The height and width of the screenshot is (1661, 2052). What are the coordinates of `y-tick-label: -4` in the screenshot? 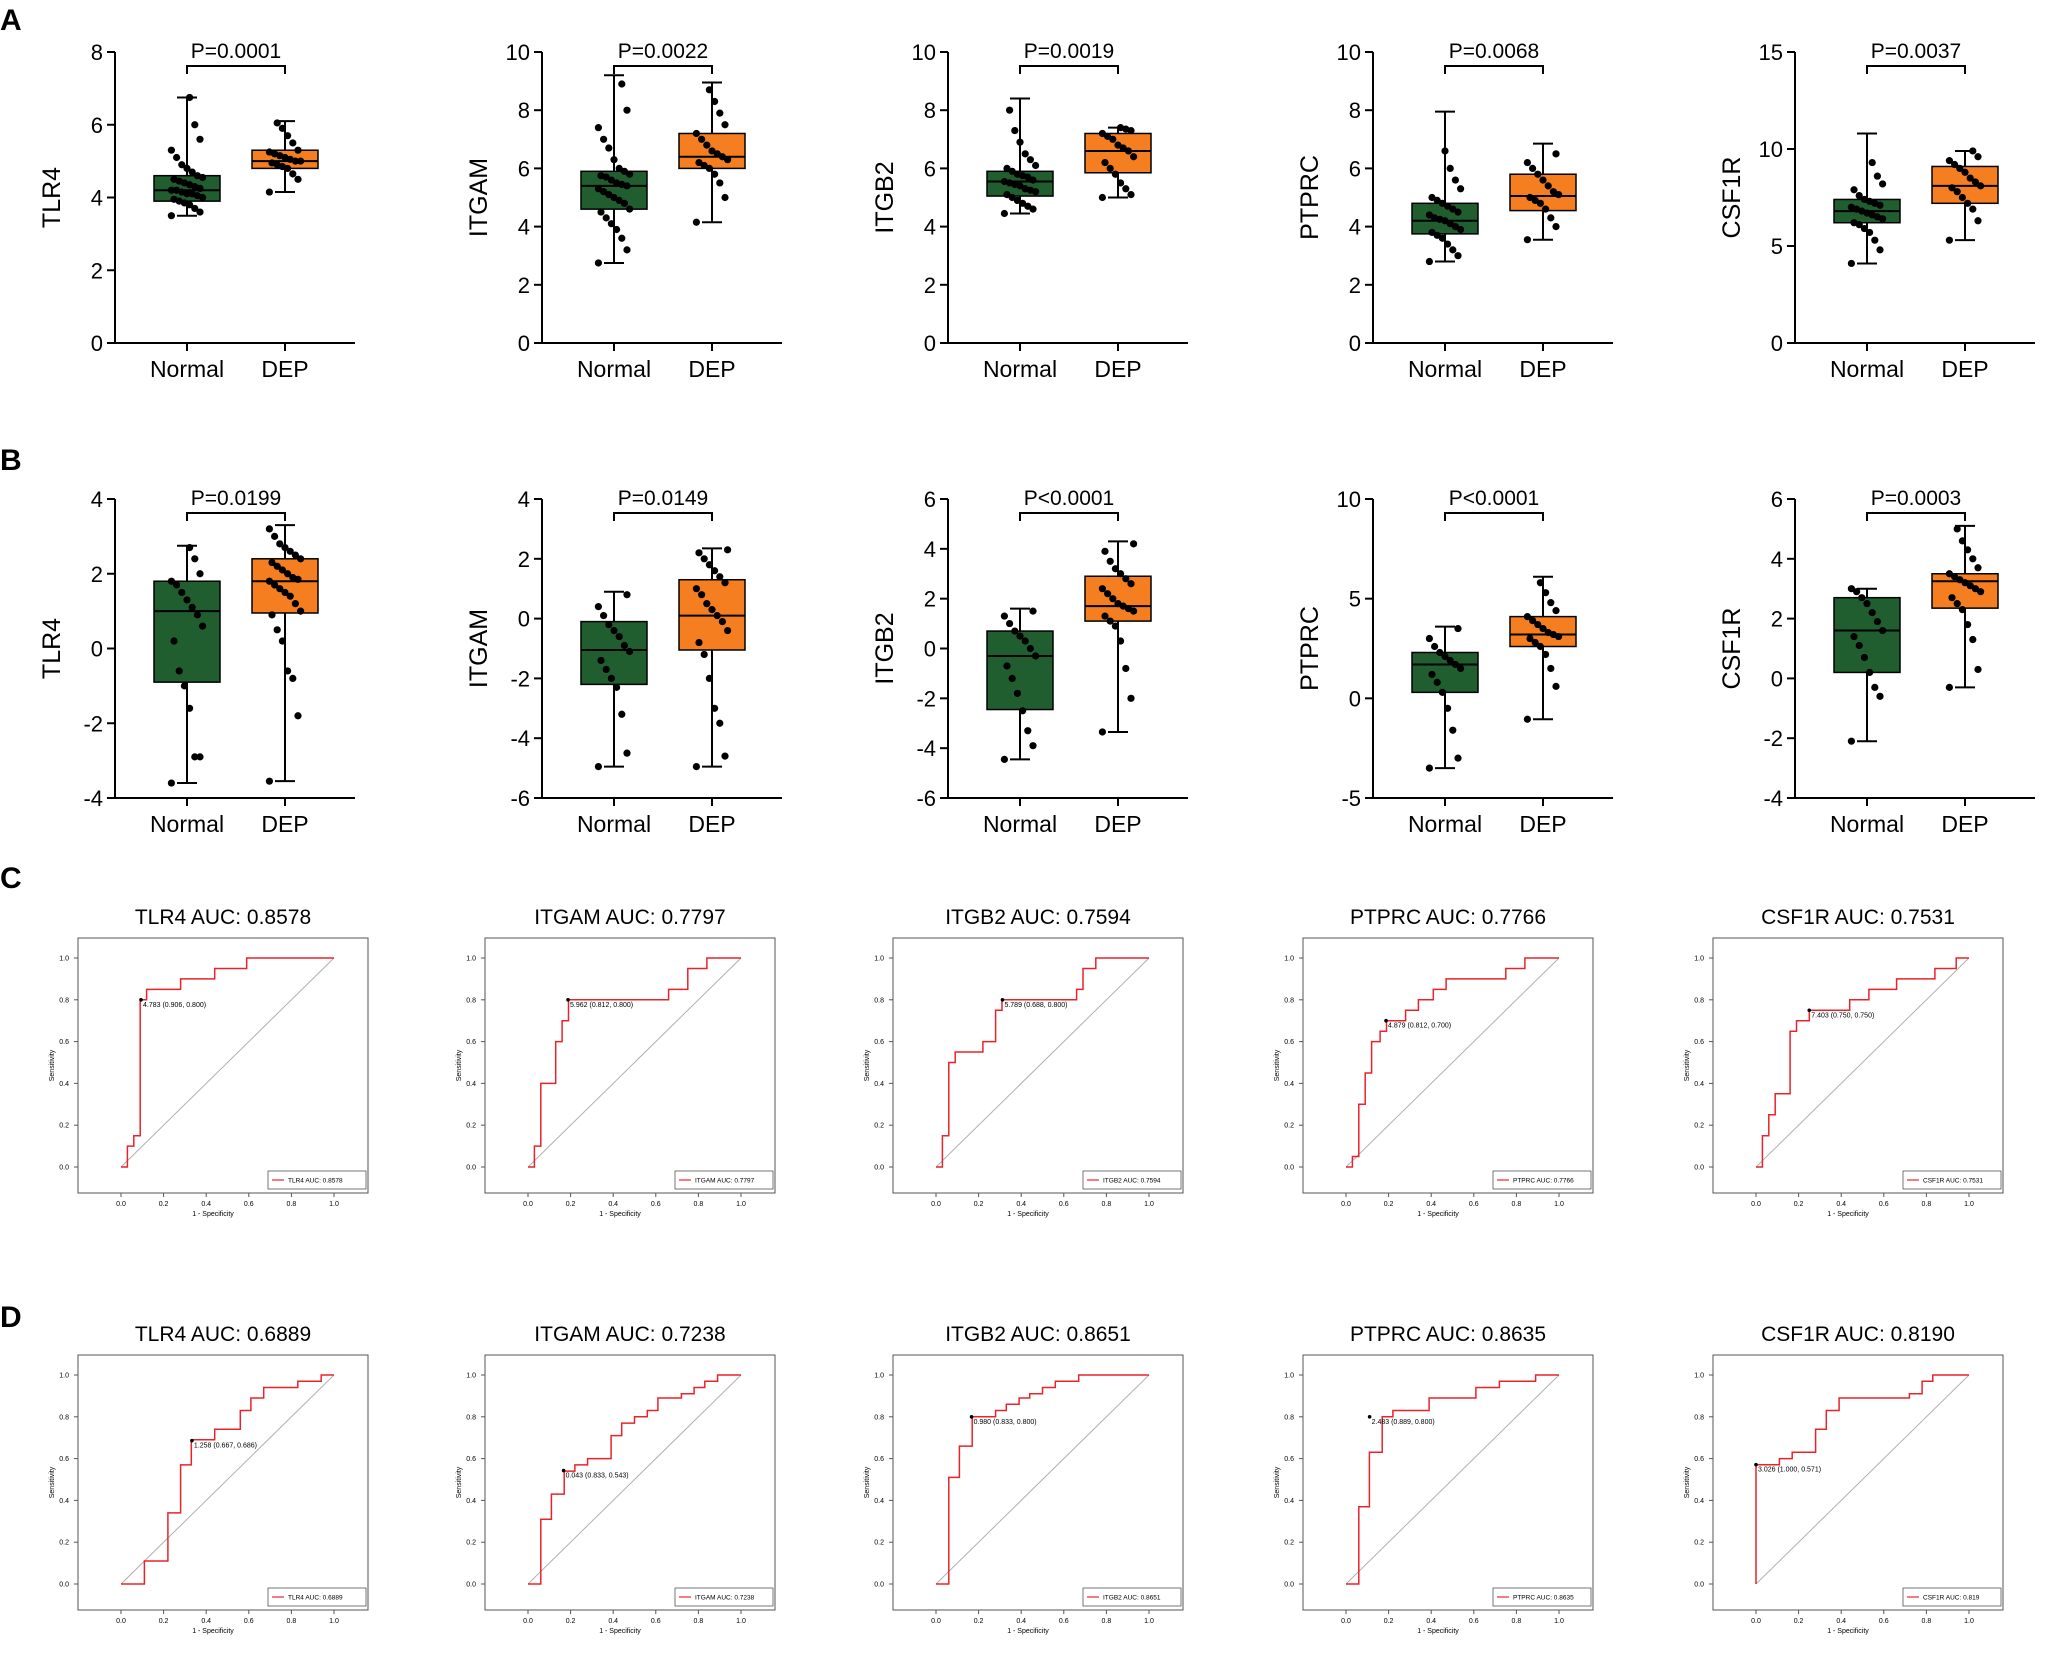 It's located at (1773, 798).